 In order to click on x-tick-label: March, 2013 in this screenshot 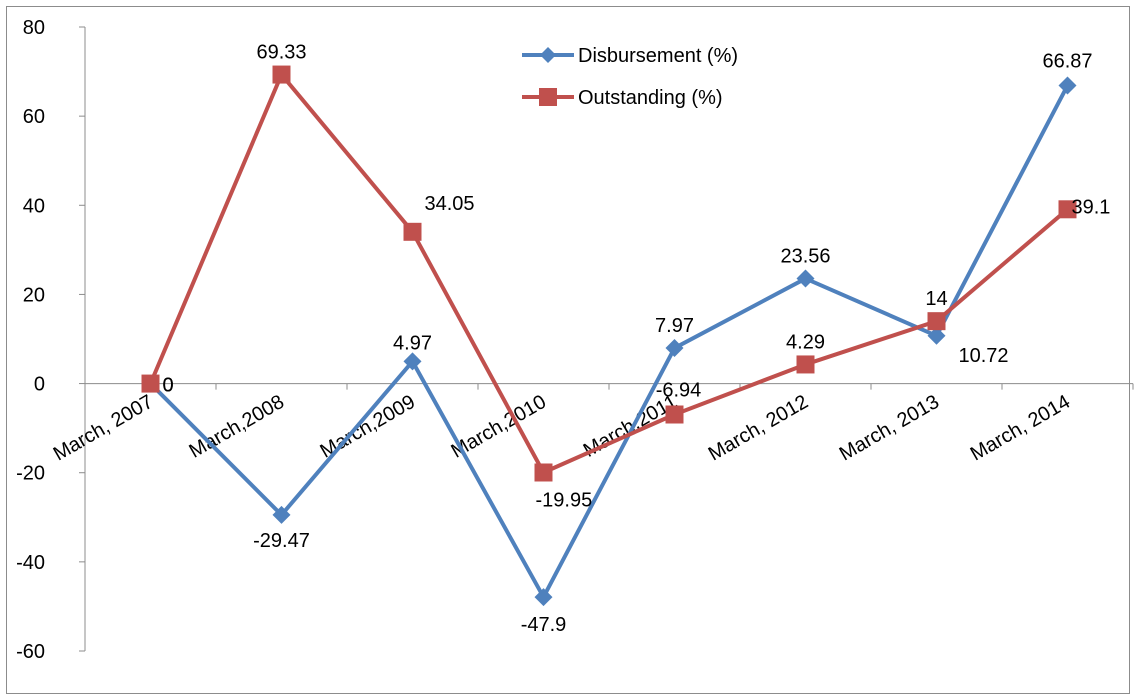, I will do `click(889, 428)`.